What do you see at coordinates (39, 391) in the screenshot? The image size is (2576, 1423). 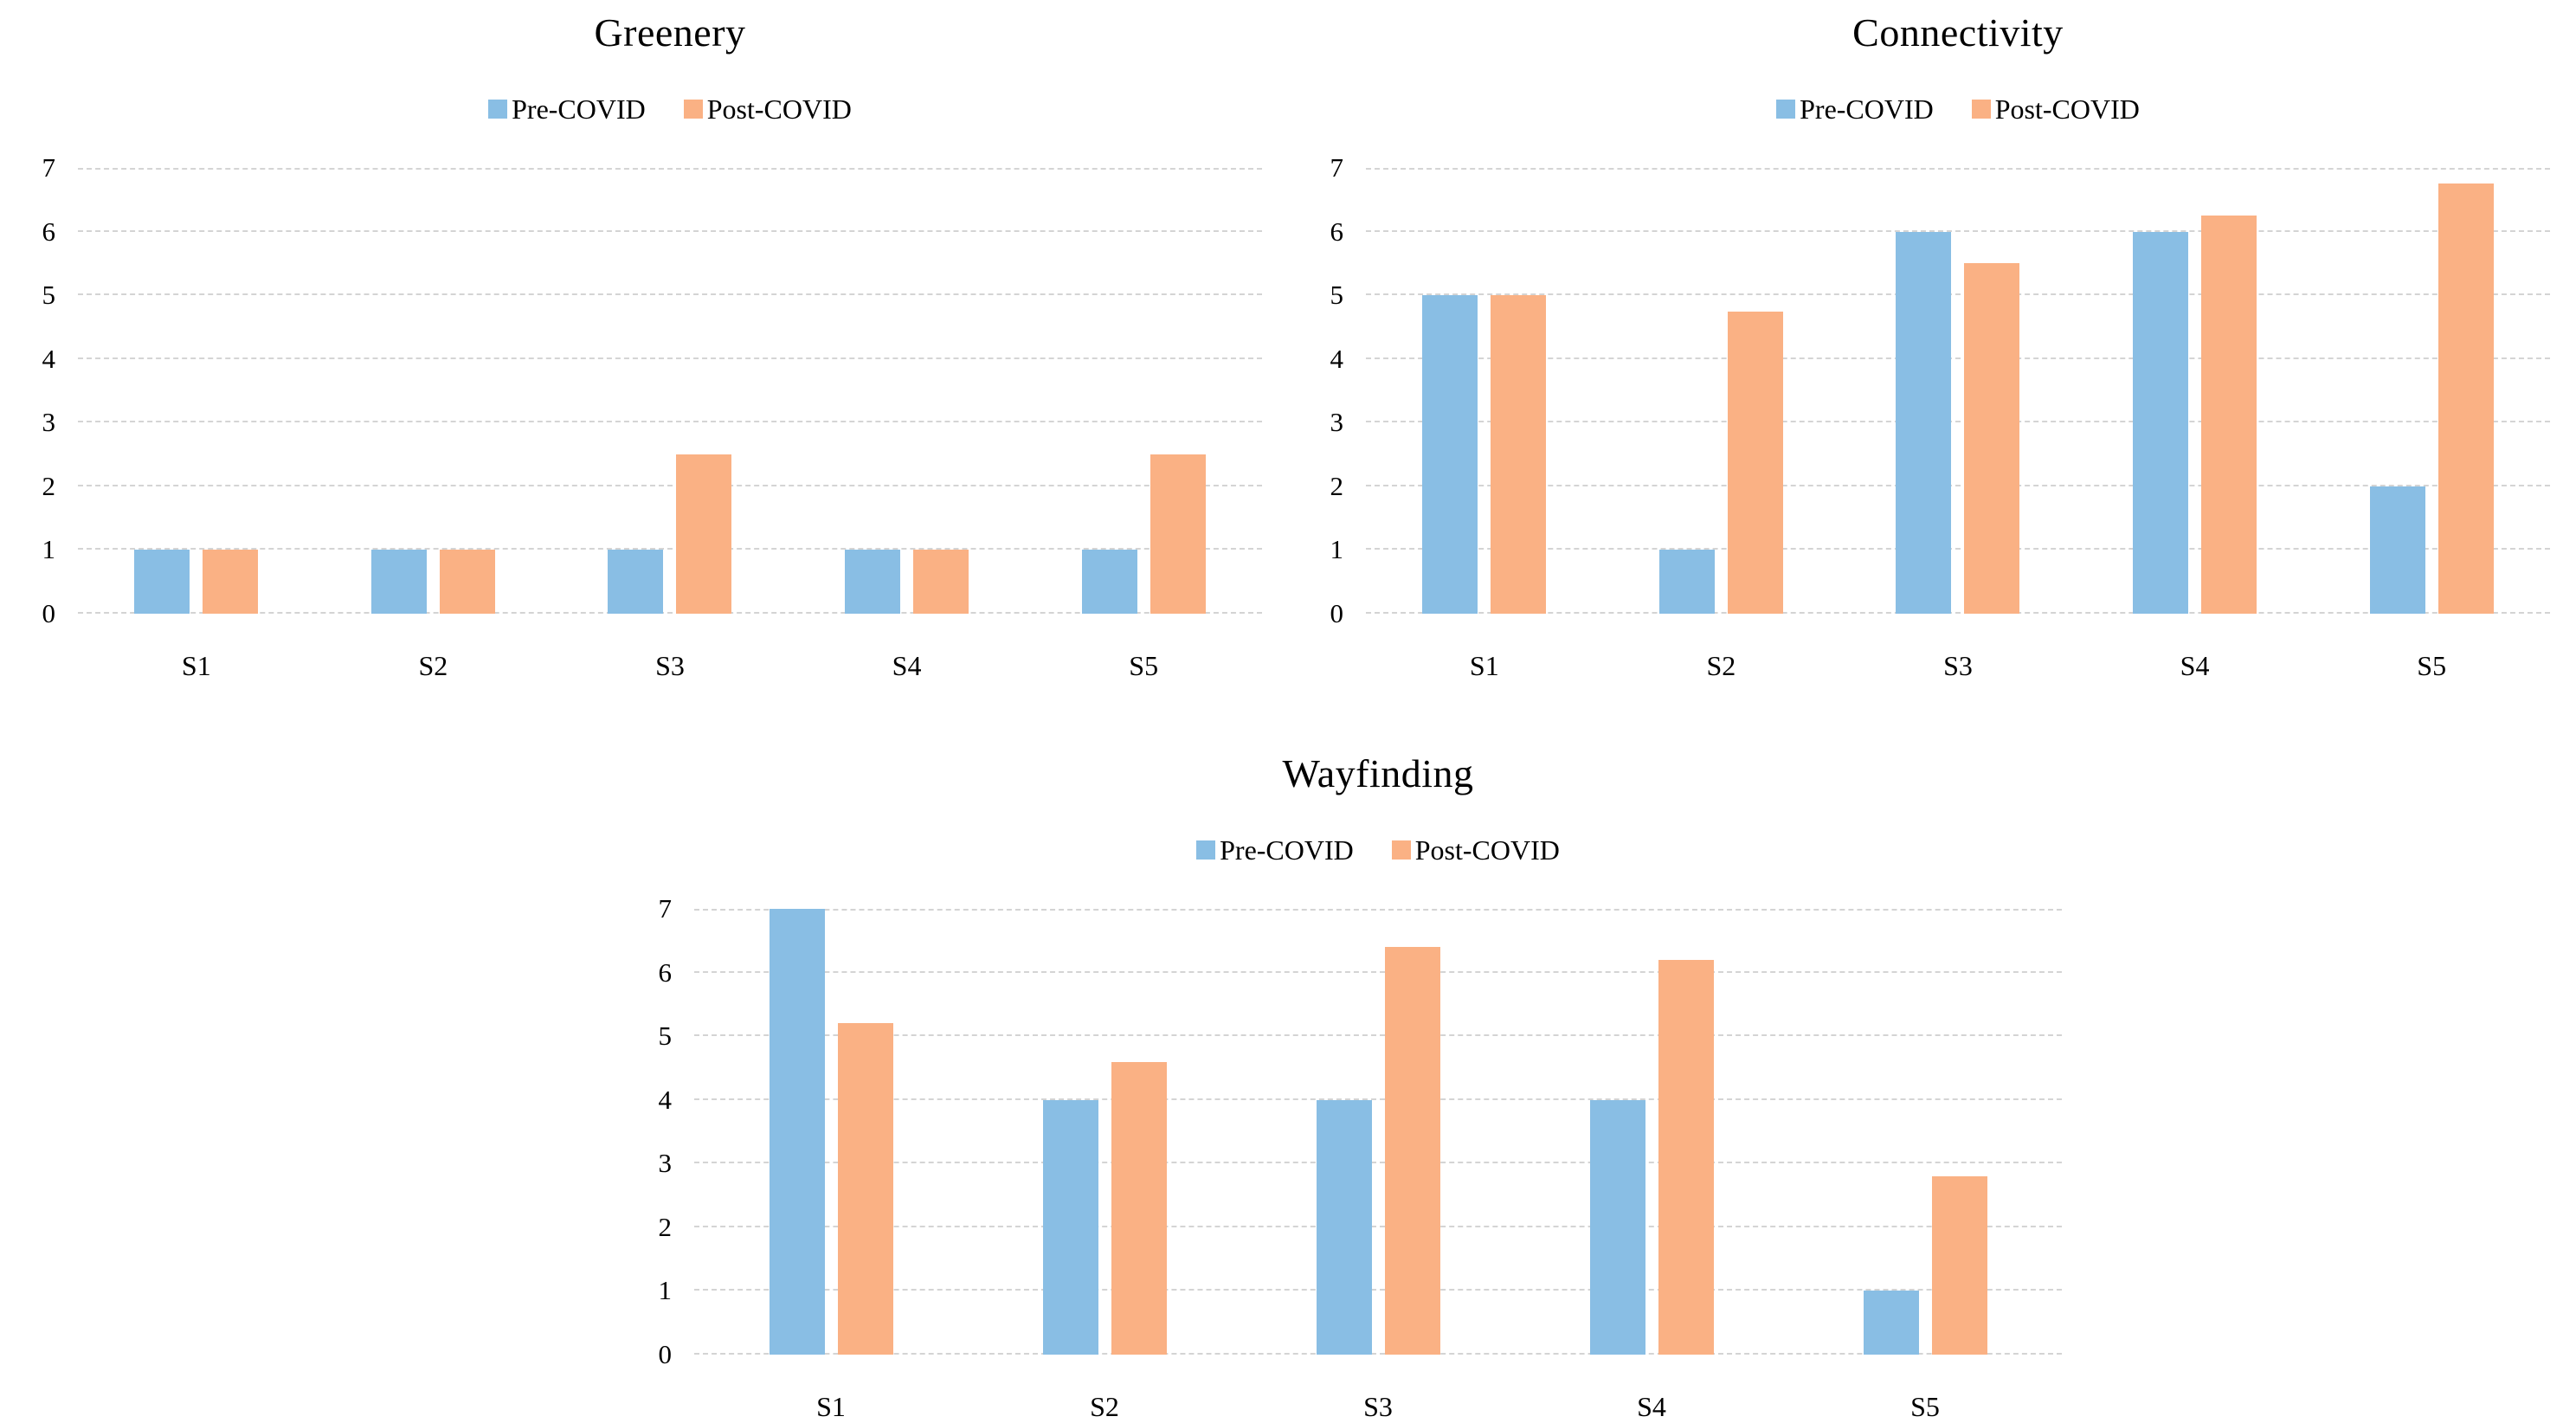 I see `y-axis: 0 1 2 3 4 5 6 7` at bounding box center [39, 391].